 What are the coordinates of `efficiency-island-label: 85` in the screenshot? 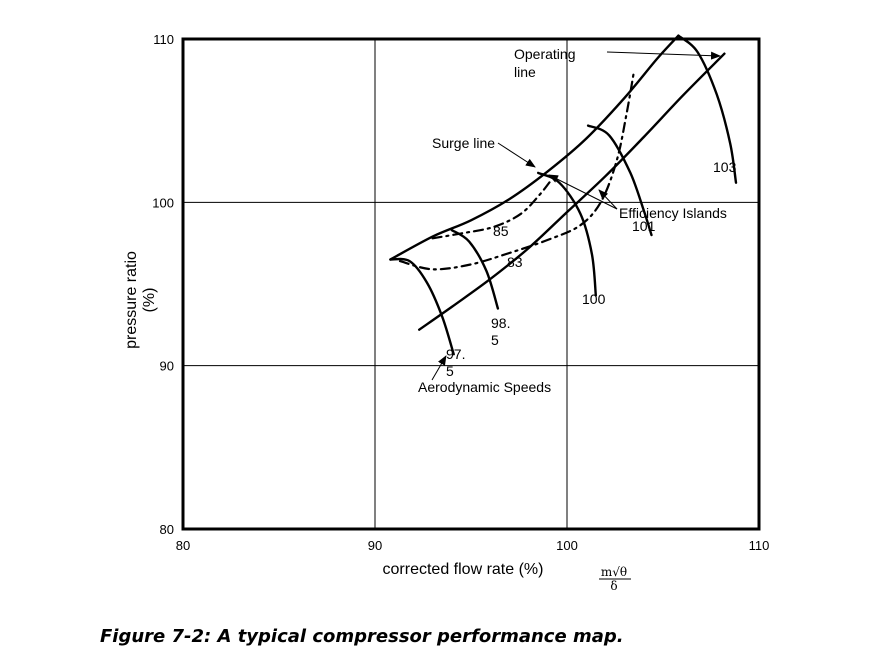 It's located at (501, 231).